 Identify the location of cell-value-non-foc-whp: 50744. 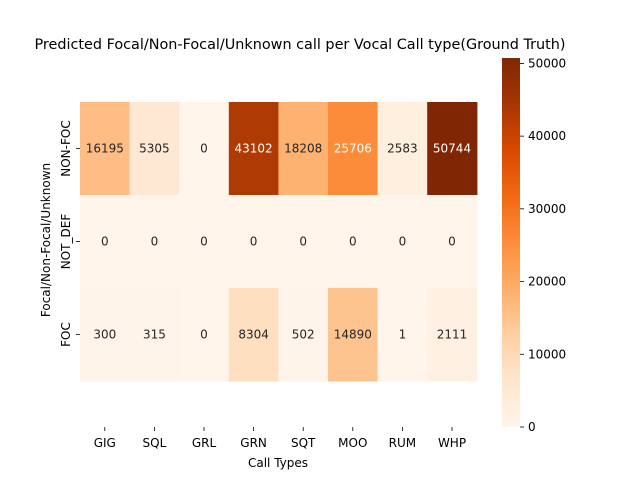
(452, 149).